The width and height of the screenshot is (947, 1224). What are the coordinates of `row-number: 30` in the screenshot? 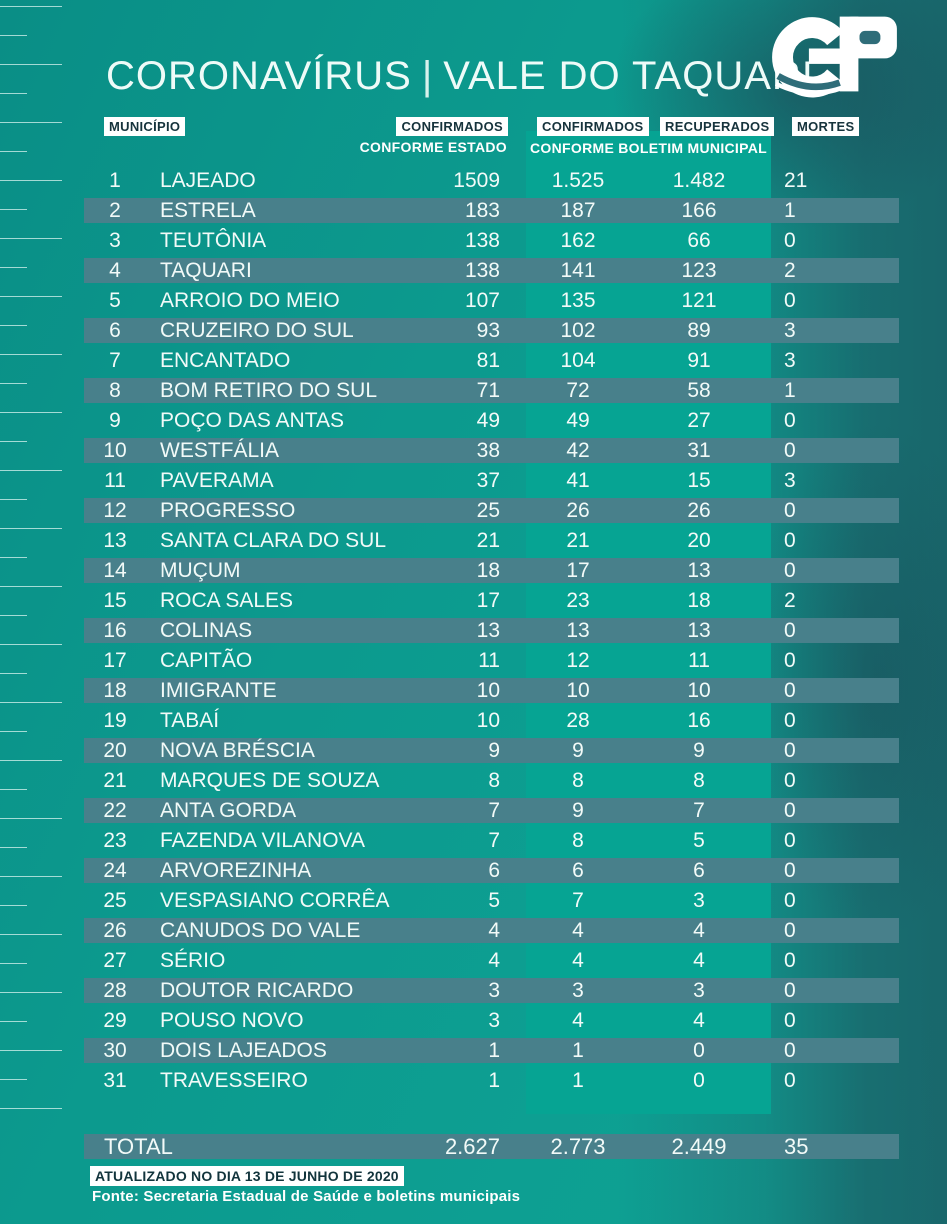 It's located at (115, 1050).